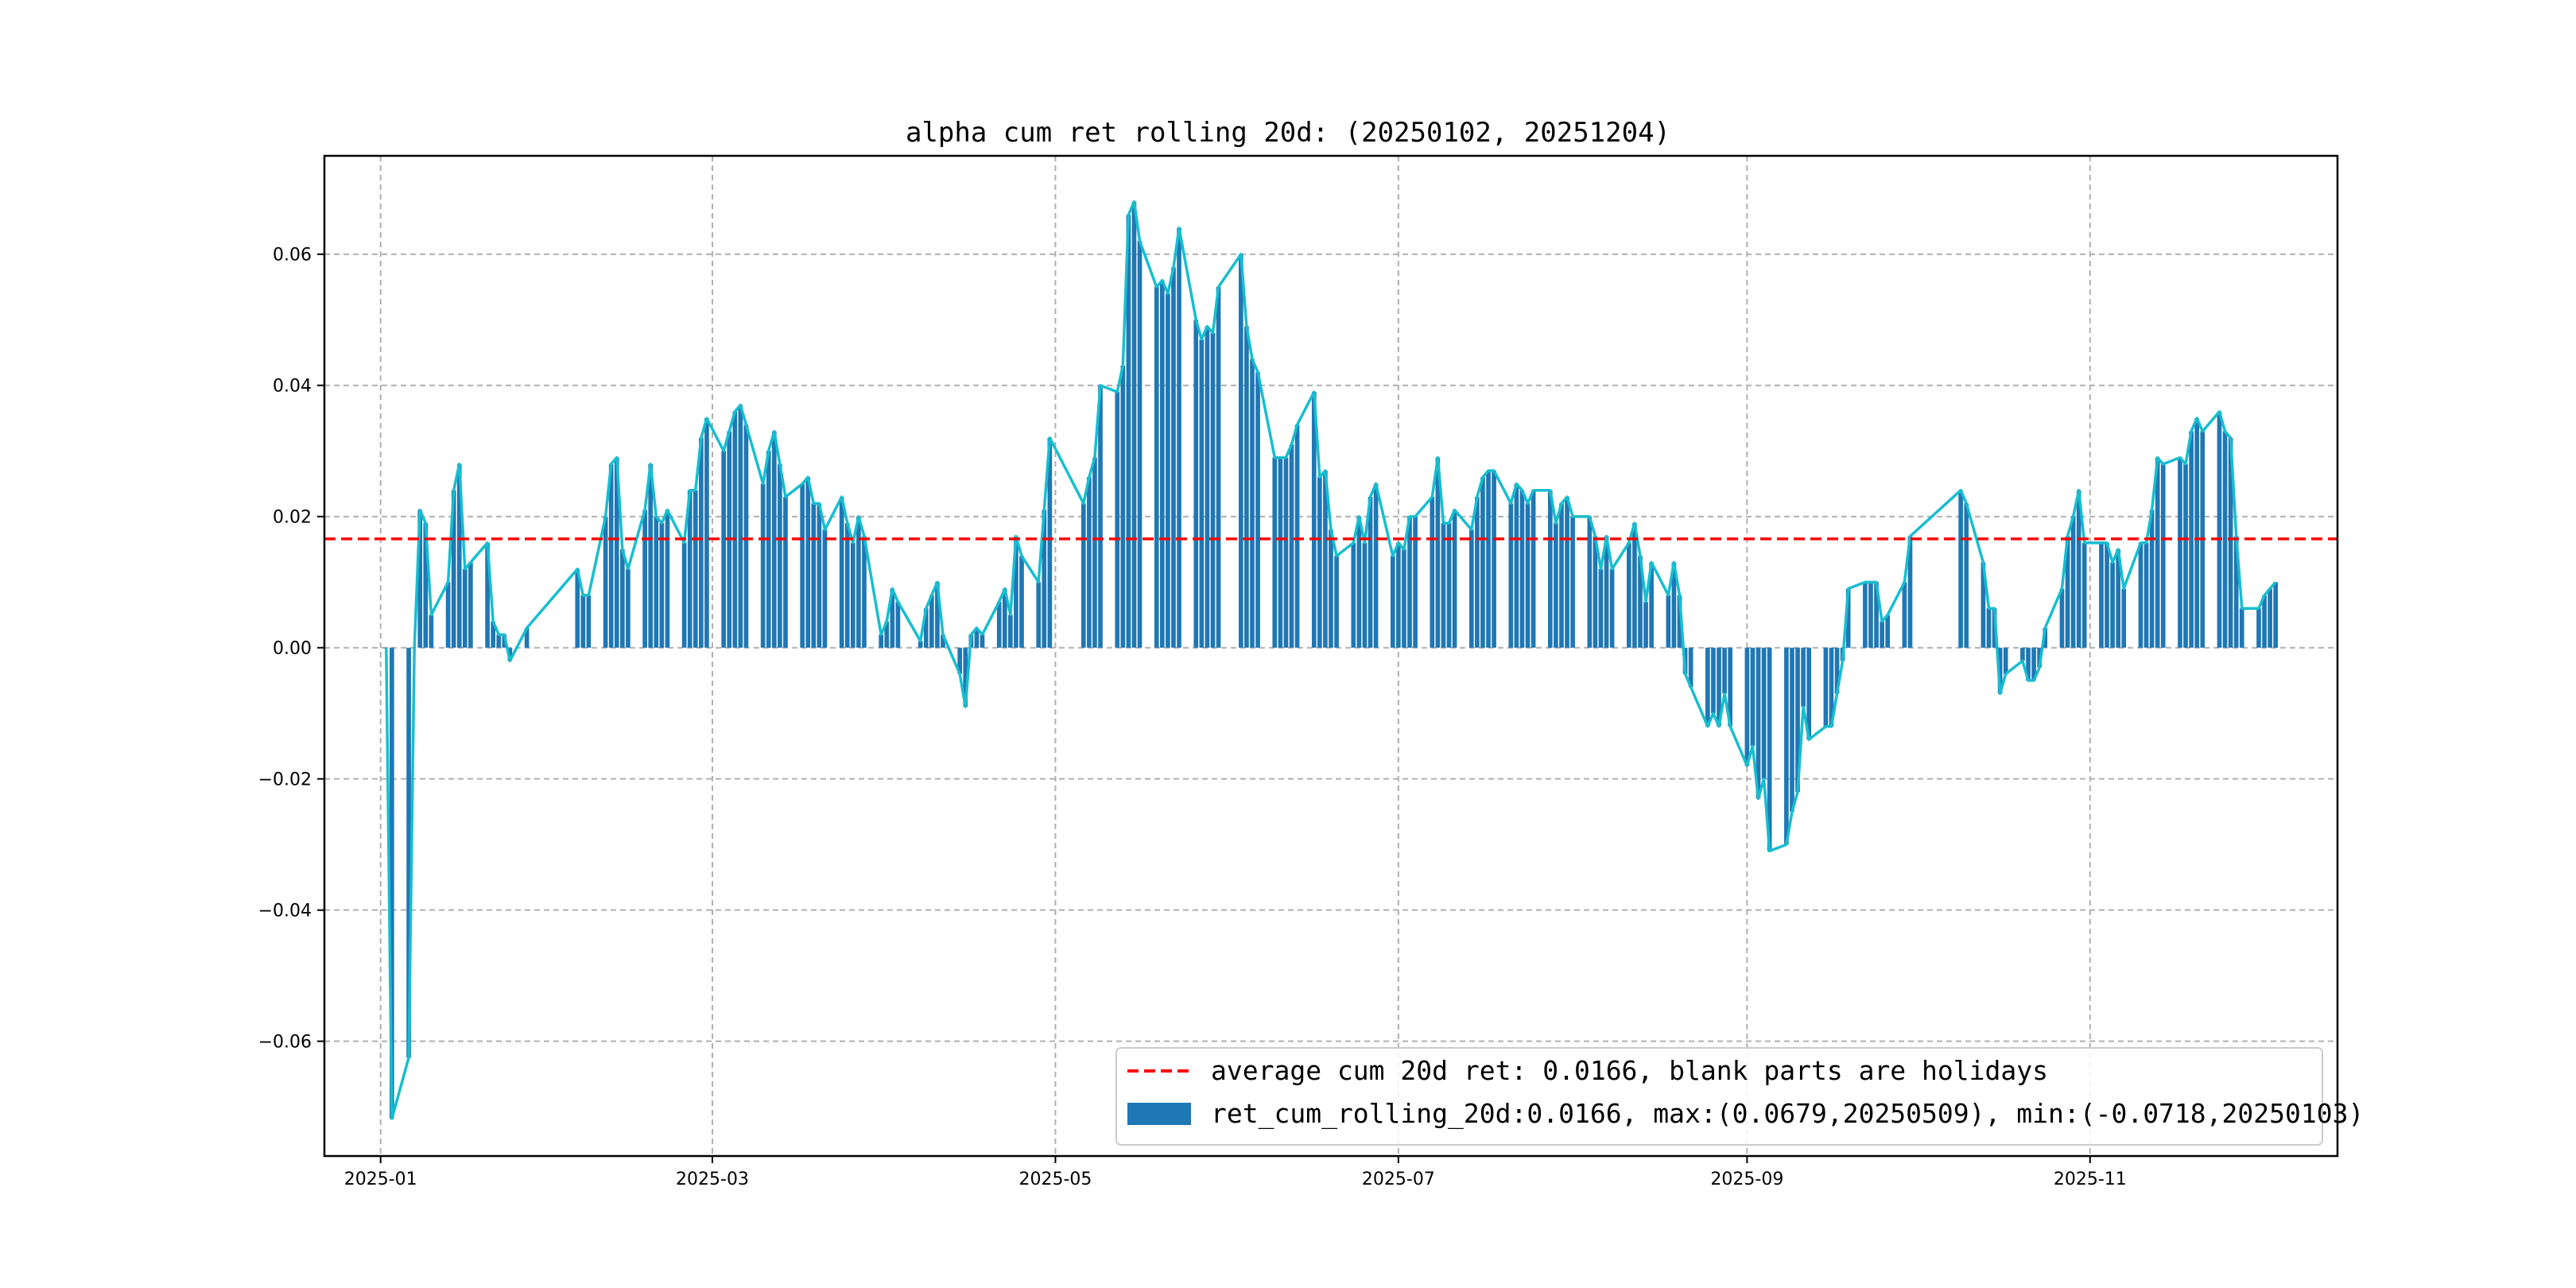  I want to click on y-tick-label: 0.06, so click(292, 256).